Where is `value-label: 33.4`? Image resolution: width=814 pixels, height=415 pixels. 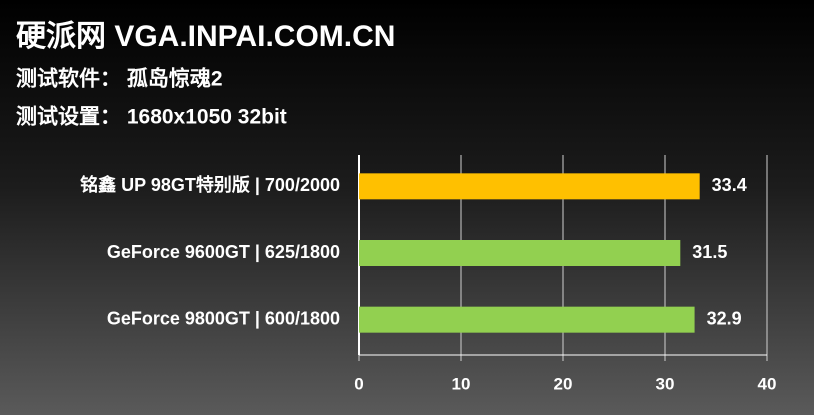 value-label: 33.4 is located at coordinates (729, 185).